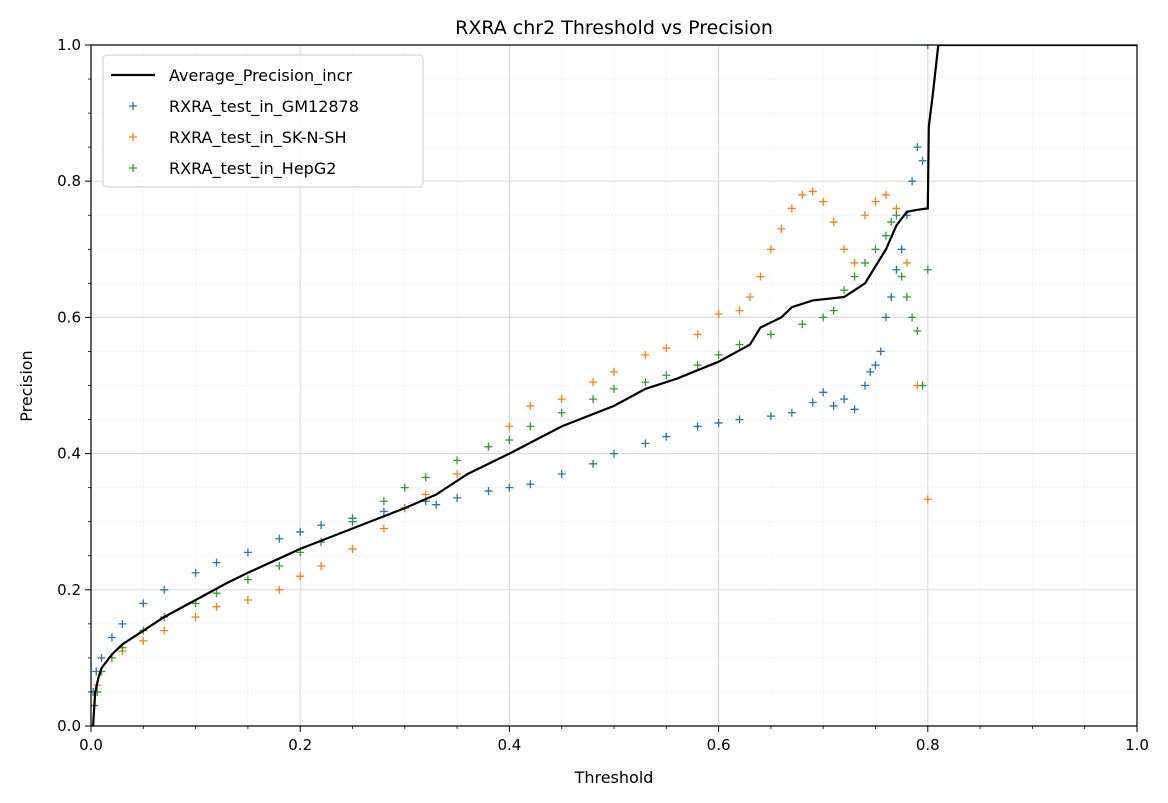  I want to click on y-tick-label: 0.4, so click(69, 454).